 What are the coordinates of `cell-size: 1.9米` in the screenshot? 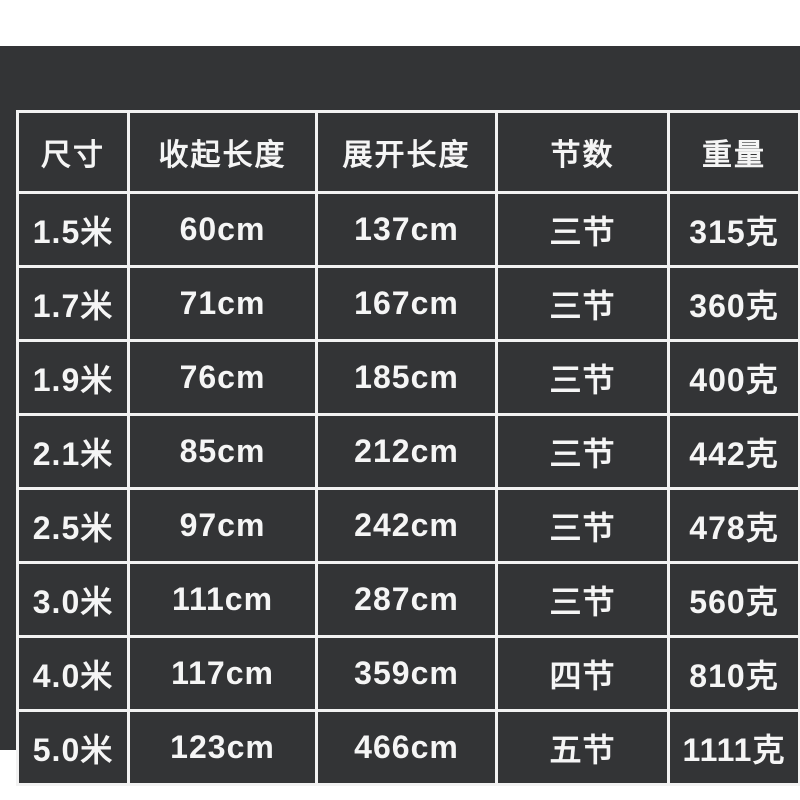 It's located at (73, 377).